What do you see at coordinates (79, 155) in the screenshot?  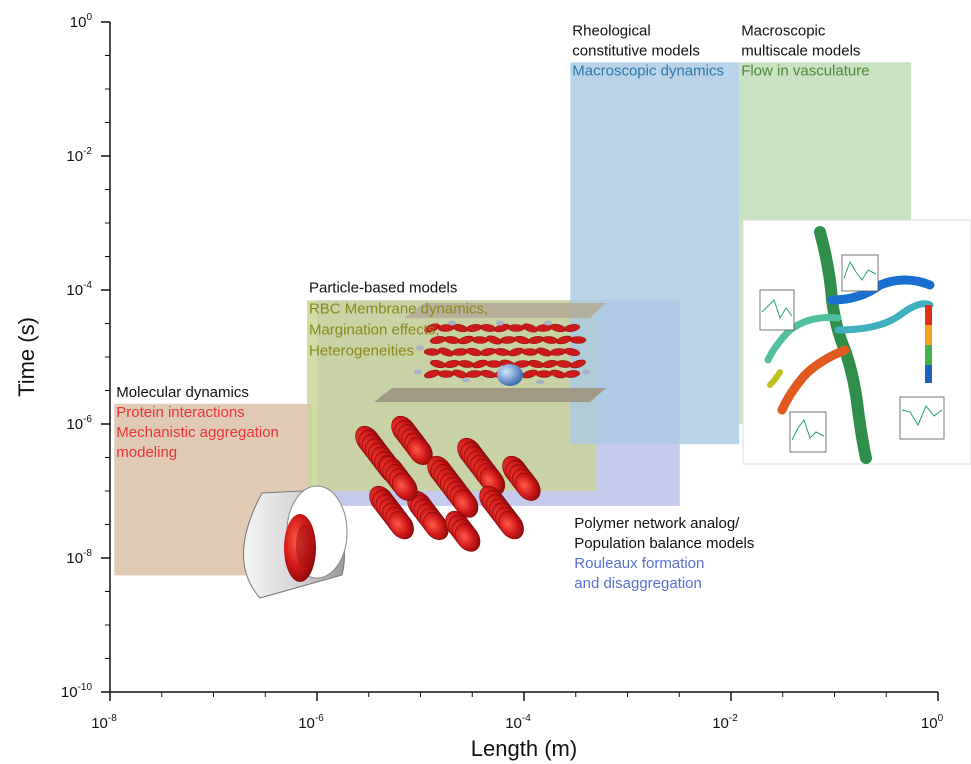 I see `y-tick-label: 10⁻²` at bounding box center [79, 155].